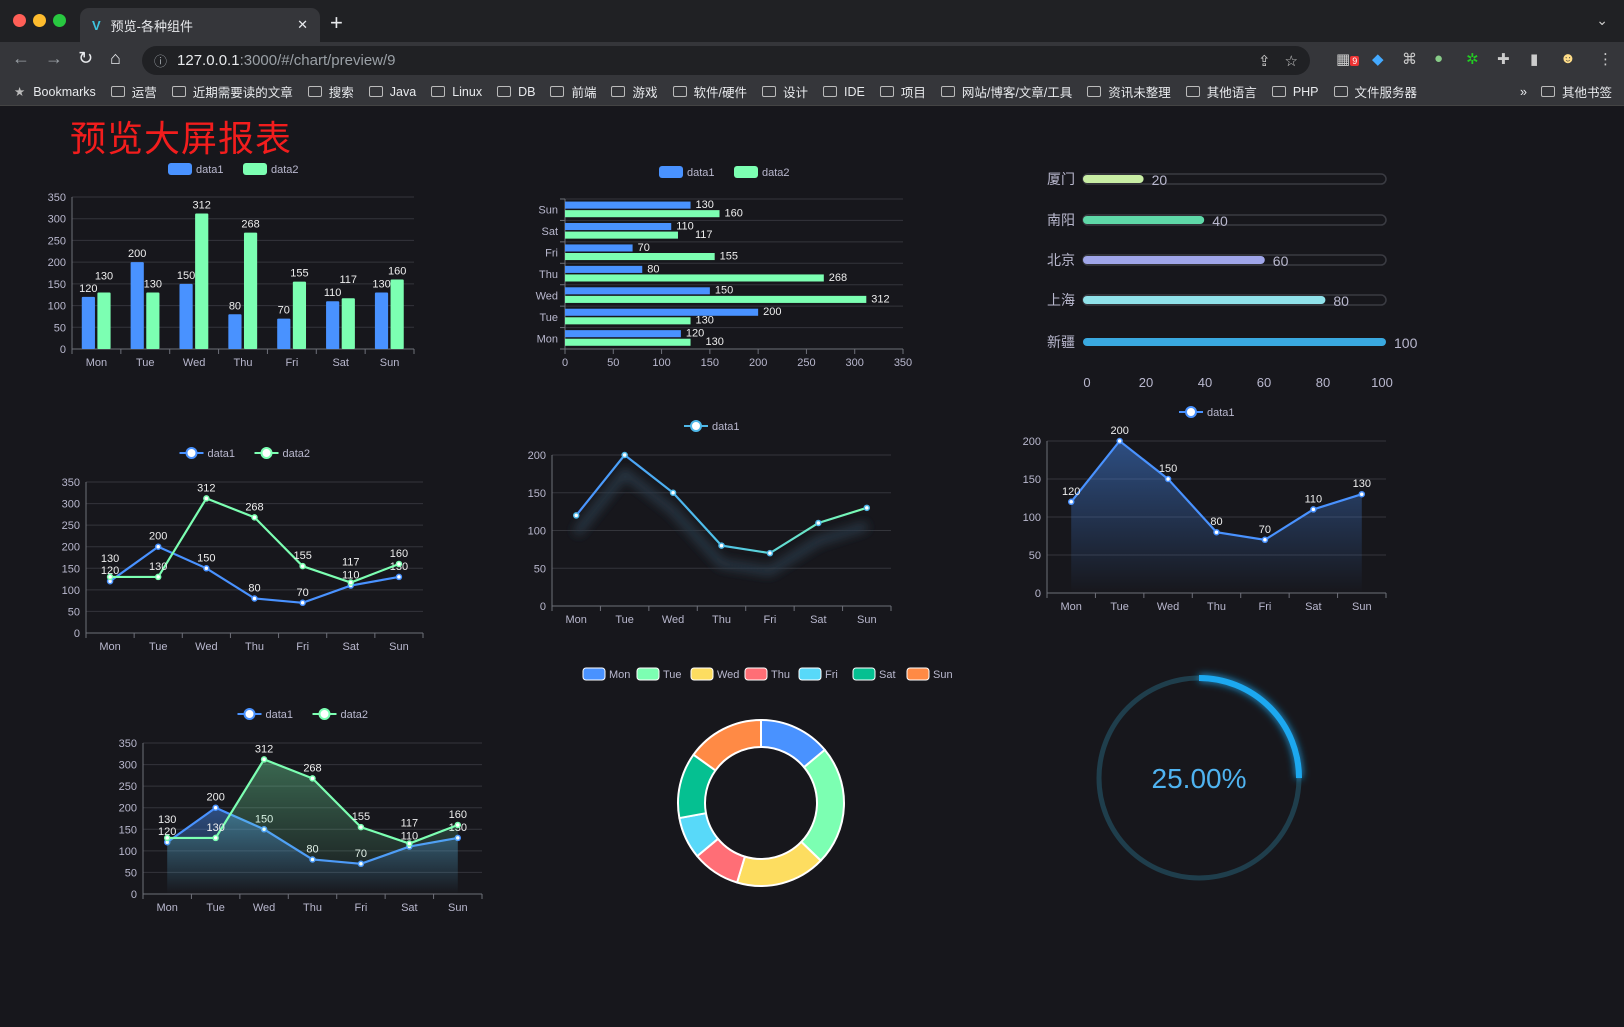 The image size is (1624, 1027). What do you see at coordinates (645, 93) in the screenshot?
I see `bookmark-label: 游戏` at bounding box center [645, 93].